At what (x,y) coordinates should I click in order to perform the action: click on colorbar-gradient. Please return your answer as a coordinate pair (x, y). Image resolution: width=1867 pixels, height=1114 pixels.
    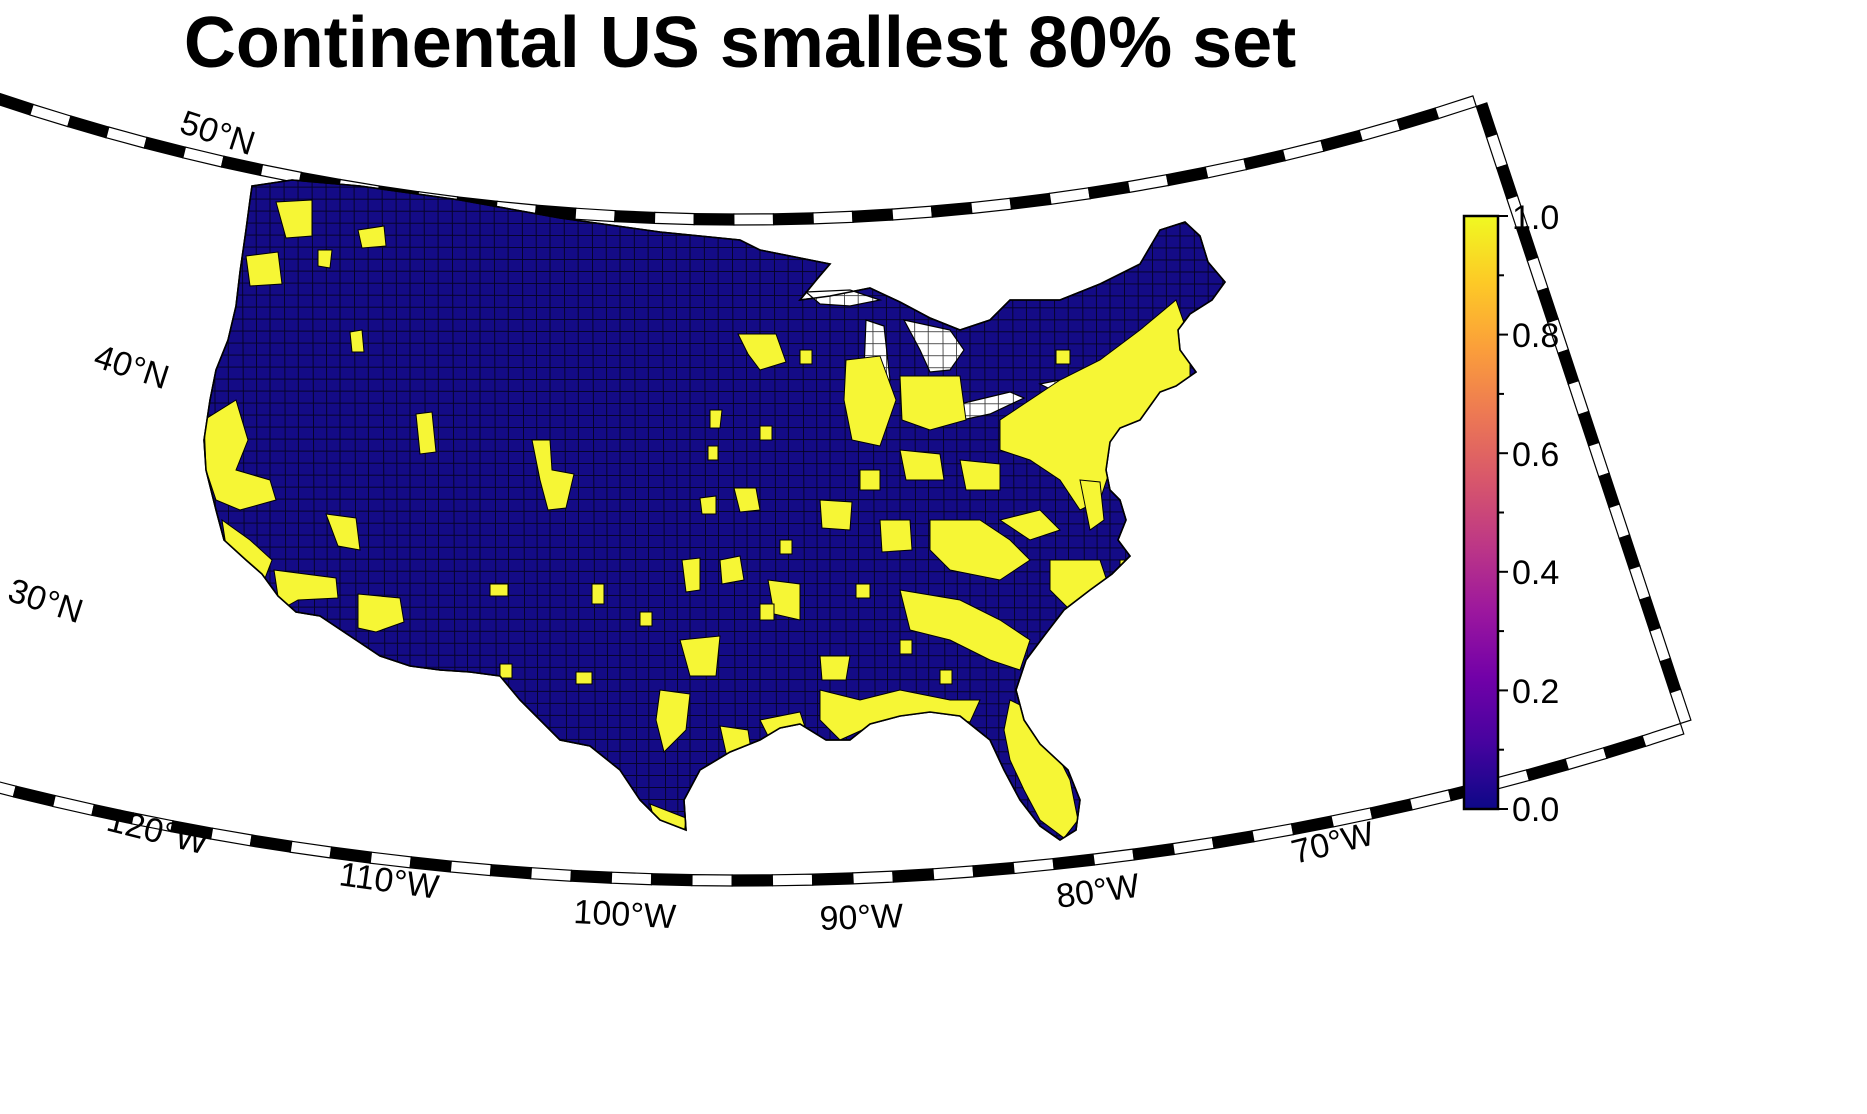
    Looking at the image, I should click on (1481, 512).